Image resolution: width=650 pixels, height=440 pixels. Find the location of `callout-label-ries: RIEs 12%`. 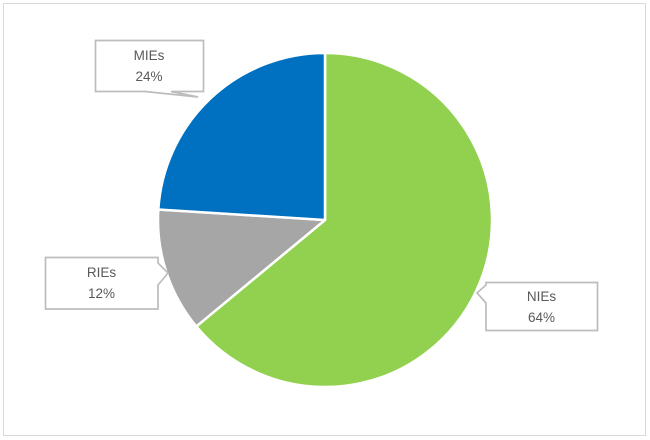

callout-label-ries: RIEs 12% is located at coordinates (101, 283).